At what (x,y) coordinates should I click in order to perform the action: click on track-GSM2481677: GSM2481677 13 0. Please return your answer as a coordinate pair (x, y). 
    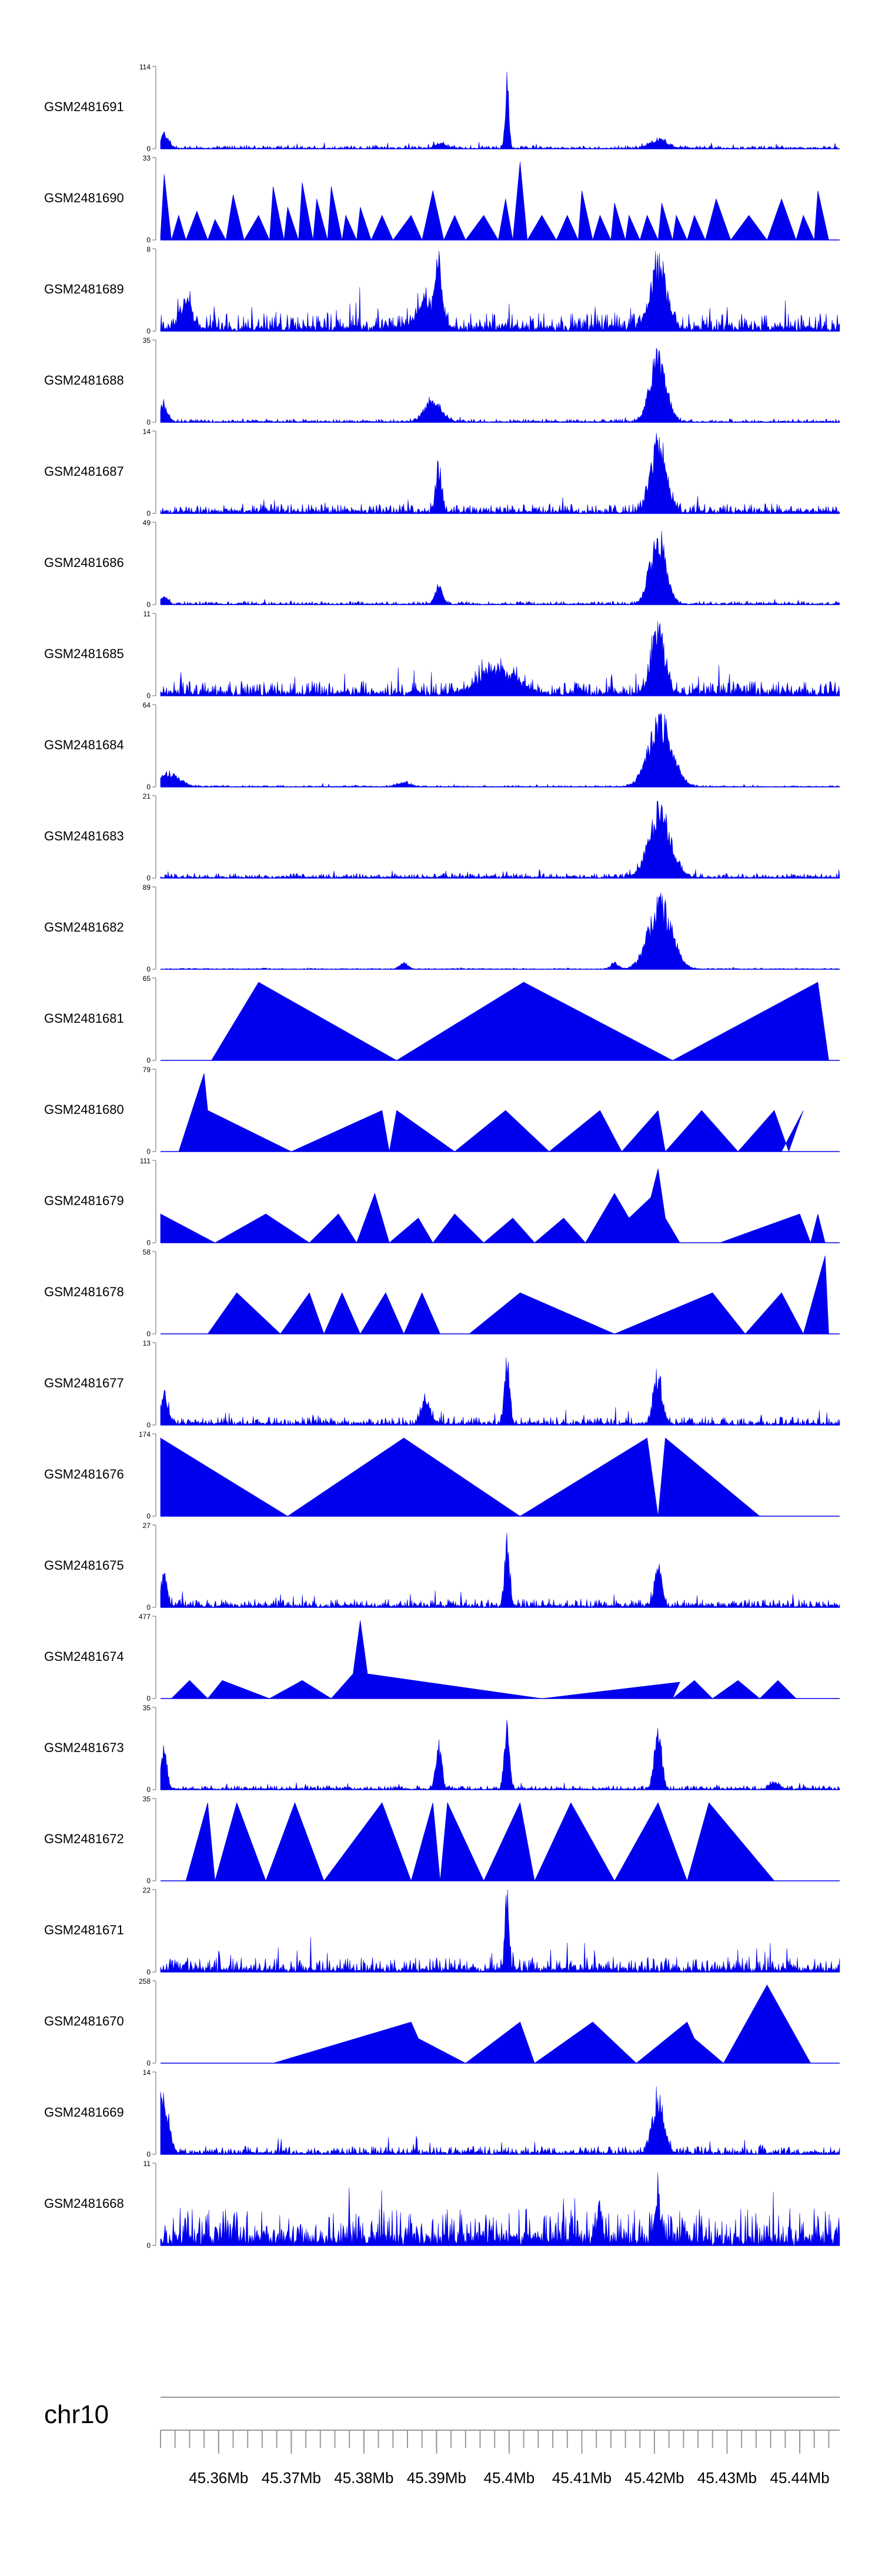
    Looking at the image, I should click on (442, 1384).